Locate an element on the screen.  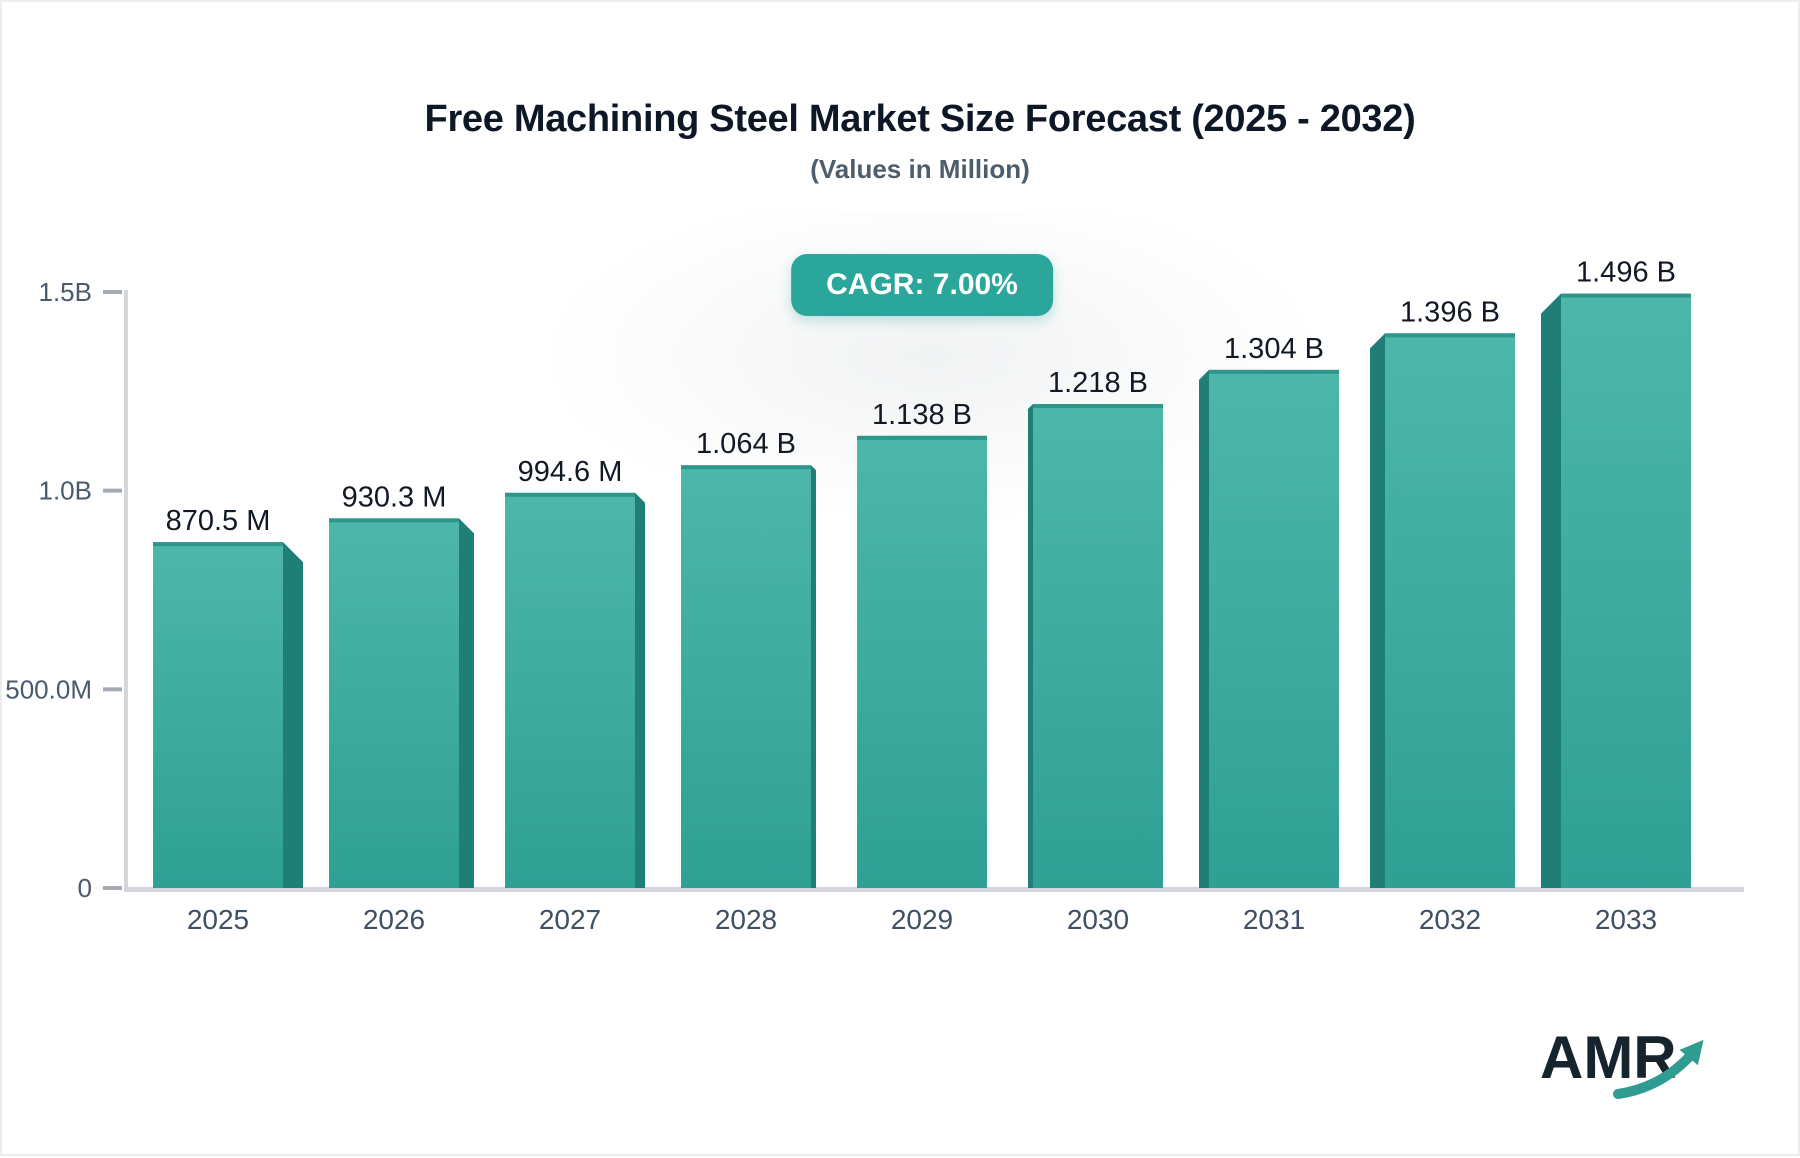
amr-logo: AMR is located at coordinates (1650, 1073).